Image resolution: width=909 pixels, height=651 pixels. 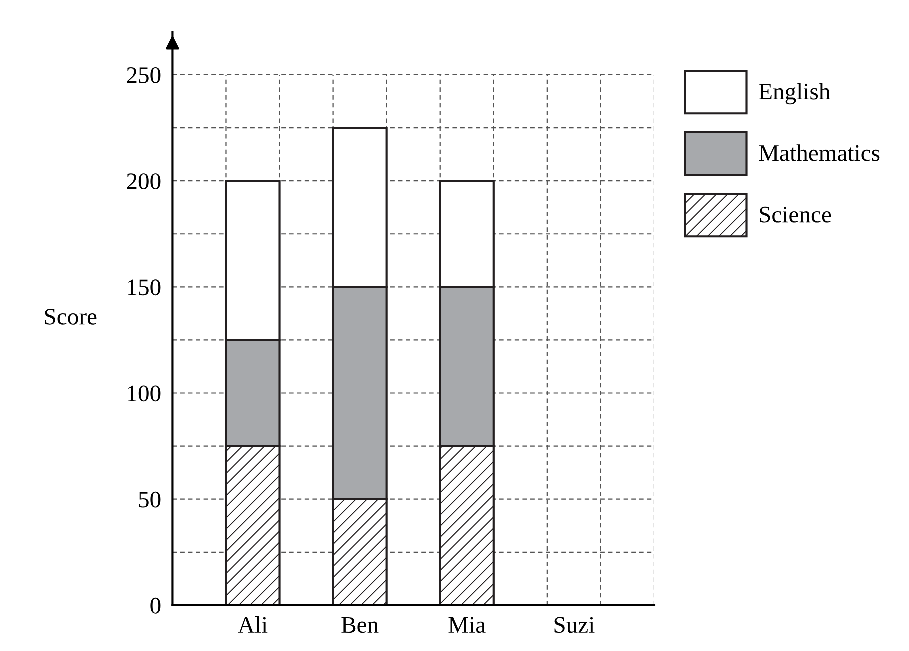 What do you see at coordinates (71, 317) in the screenshot?
I see `y-axis-title: Score` at bounding box center [71, 317].